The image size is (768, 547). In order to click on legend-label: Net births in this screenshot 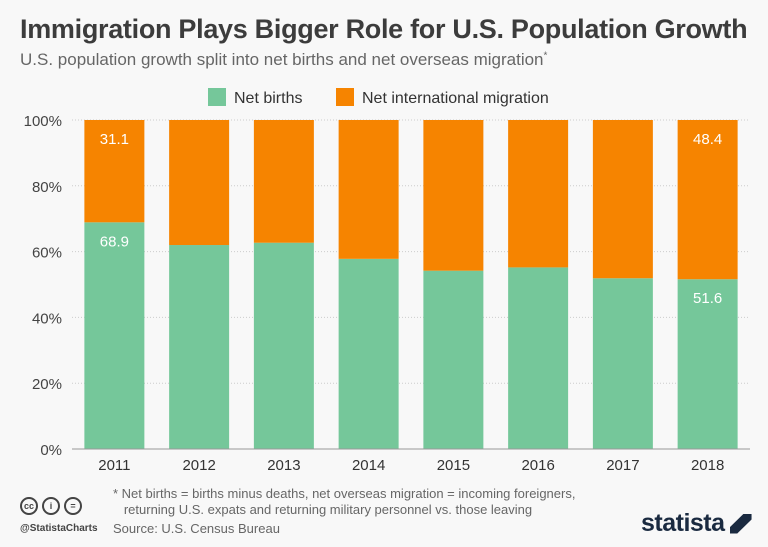, I will do `click(268, 98)`.